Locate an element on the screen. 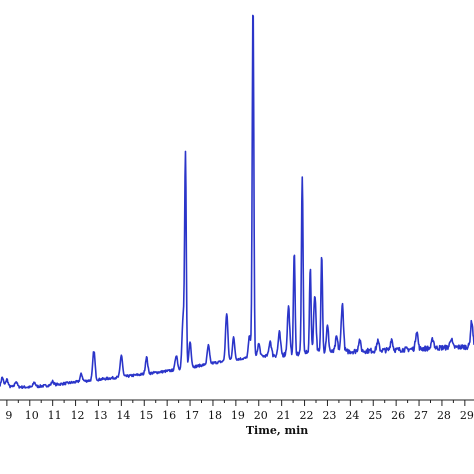 Image resolution: width=474 pixels, height=474 pixels. x-tick-label: 14 is located at coordinates (123, 415).